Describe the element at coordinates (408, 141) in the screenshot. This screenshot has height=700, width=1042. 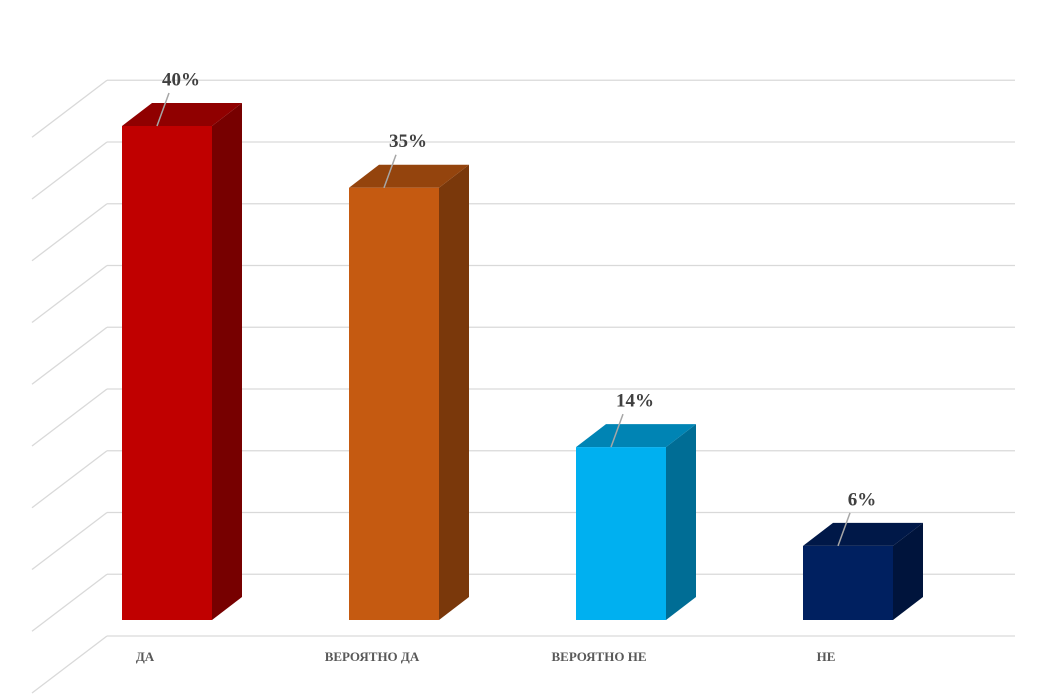
I see `value-label: 35%` at that location.